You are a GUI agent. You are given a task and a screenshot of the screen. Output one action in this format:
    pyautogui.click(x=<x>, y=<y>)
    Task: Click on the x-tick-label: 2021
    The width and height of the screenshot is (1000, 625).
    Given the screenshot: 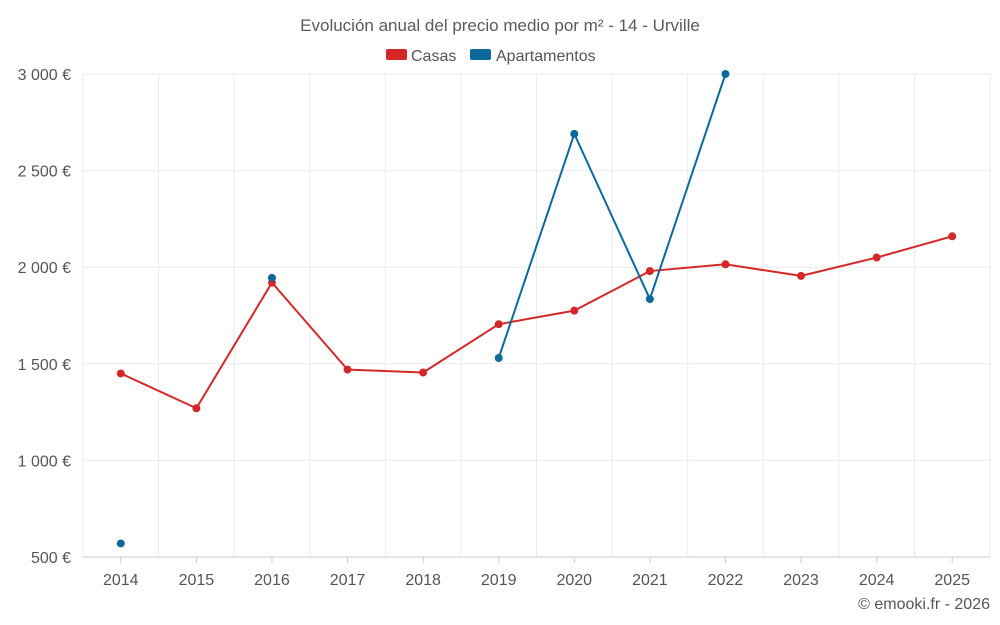 What is the action you would take?
    pyautogui.click(x=650, y=580)
    